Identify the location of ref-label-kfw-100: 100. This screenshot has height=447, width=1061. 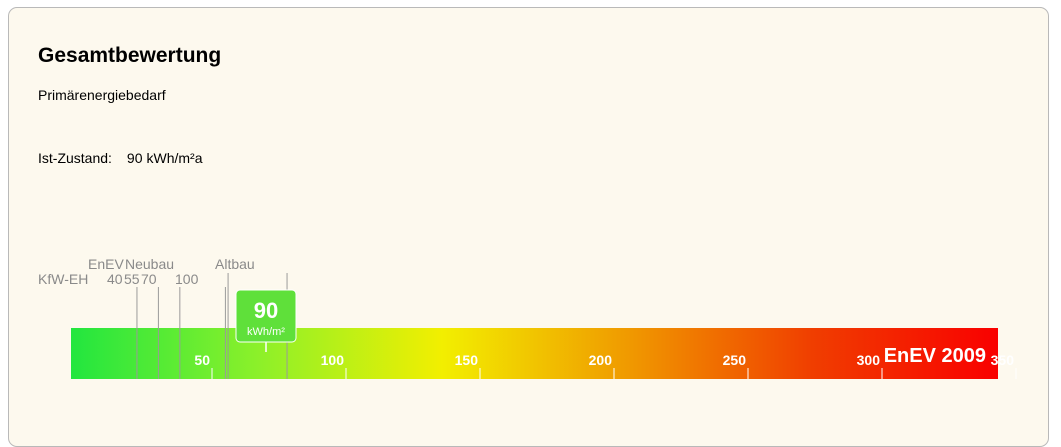
(187, 279).